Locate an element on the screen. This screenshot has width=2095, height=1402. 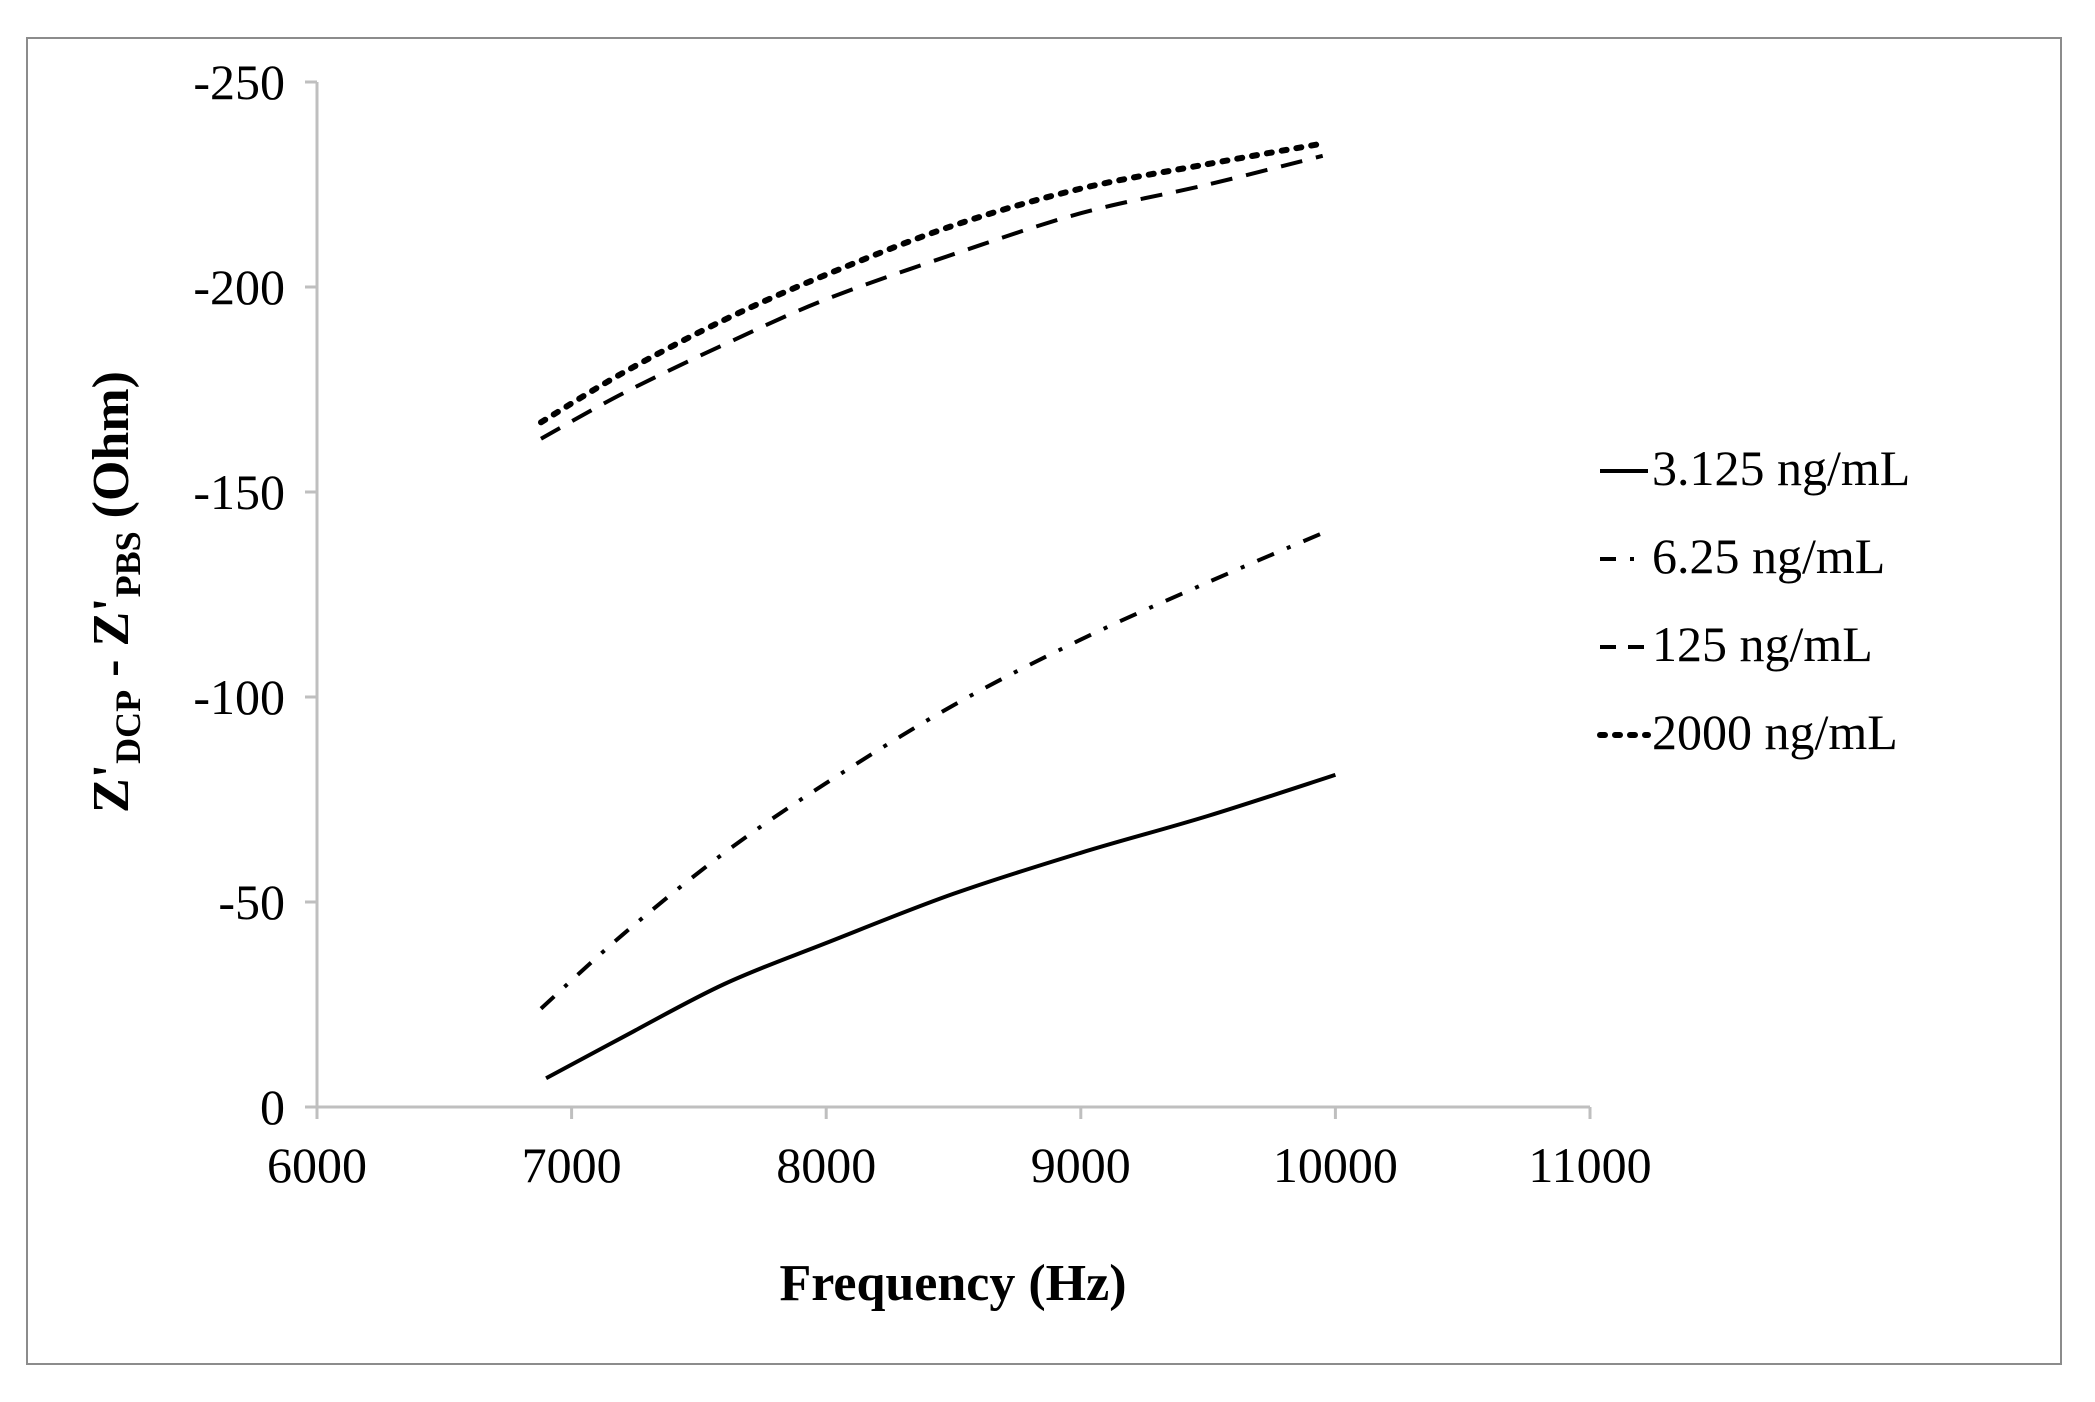
x-ticks: 6000 7000 8000 9000 10000 11000 is located at coordinates (959, 1150).